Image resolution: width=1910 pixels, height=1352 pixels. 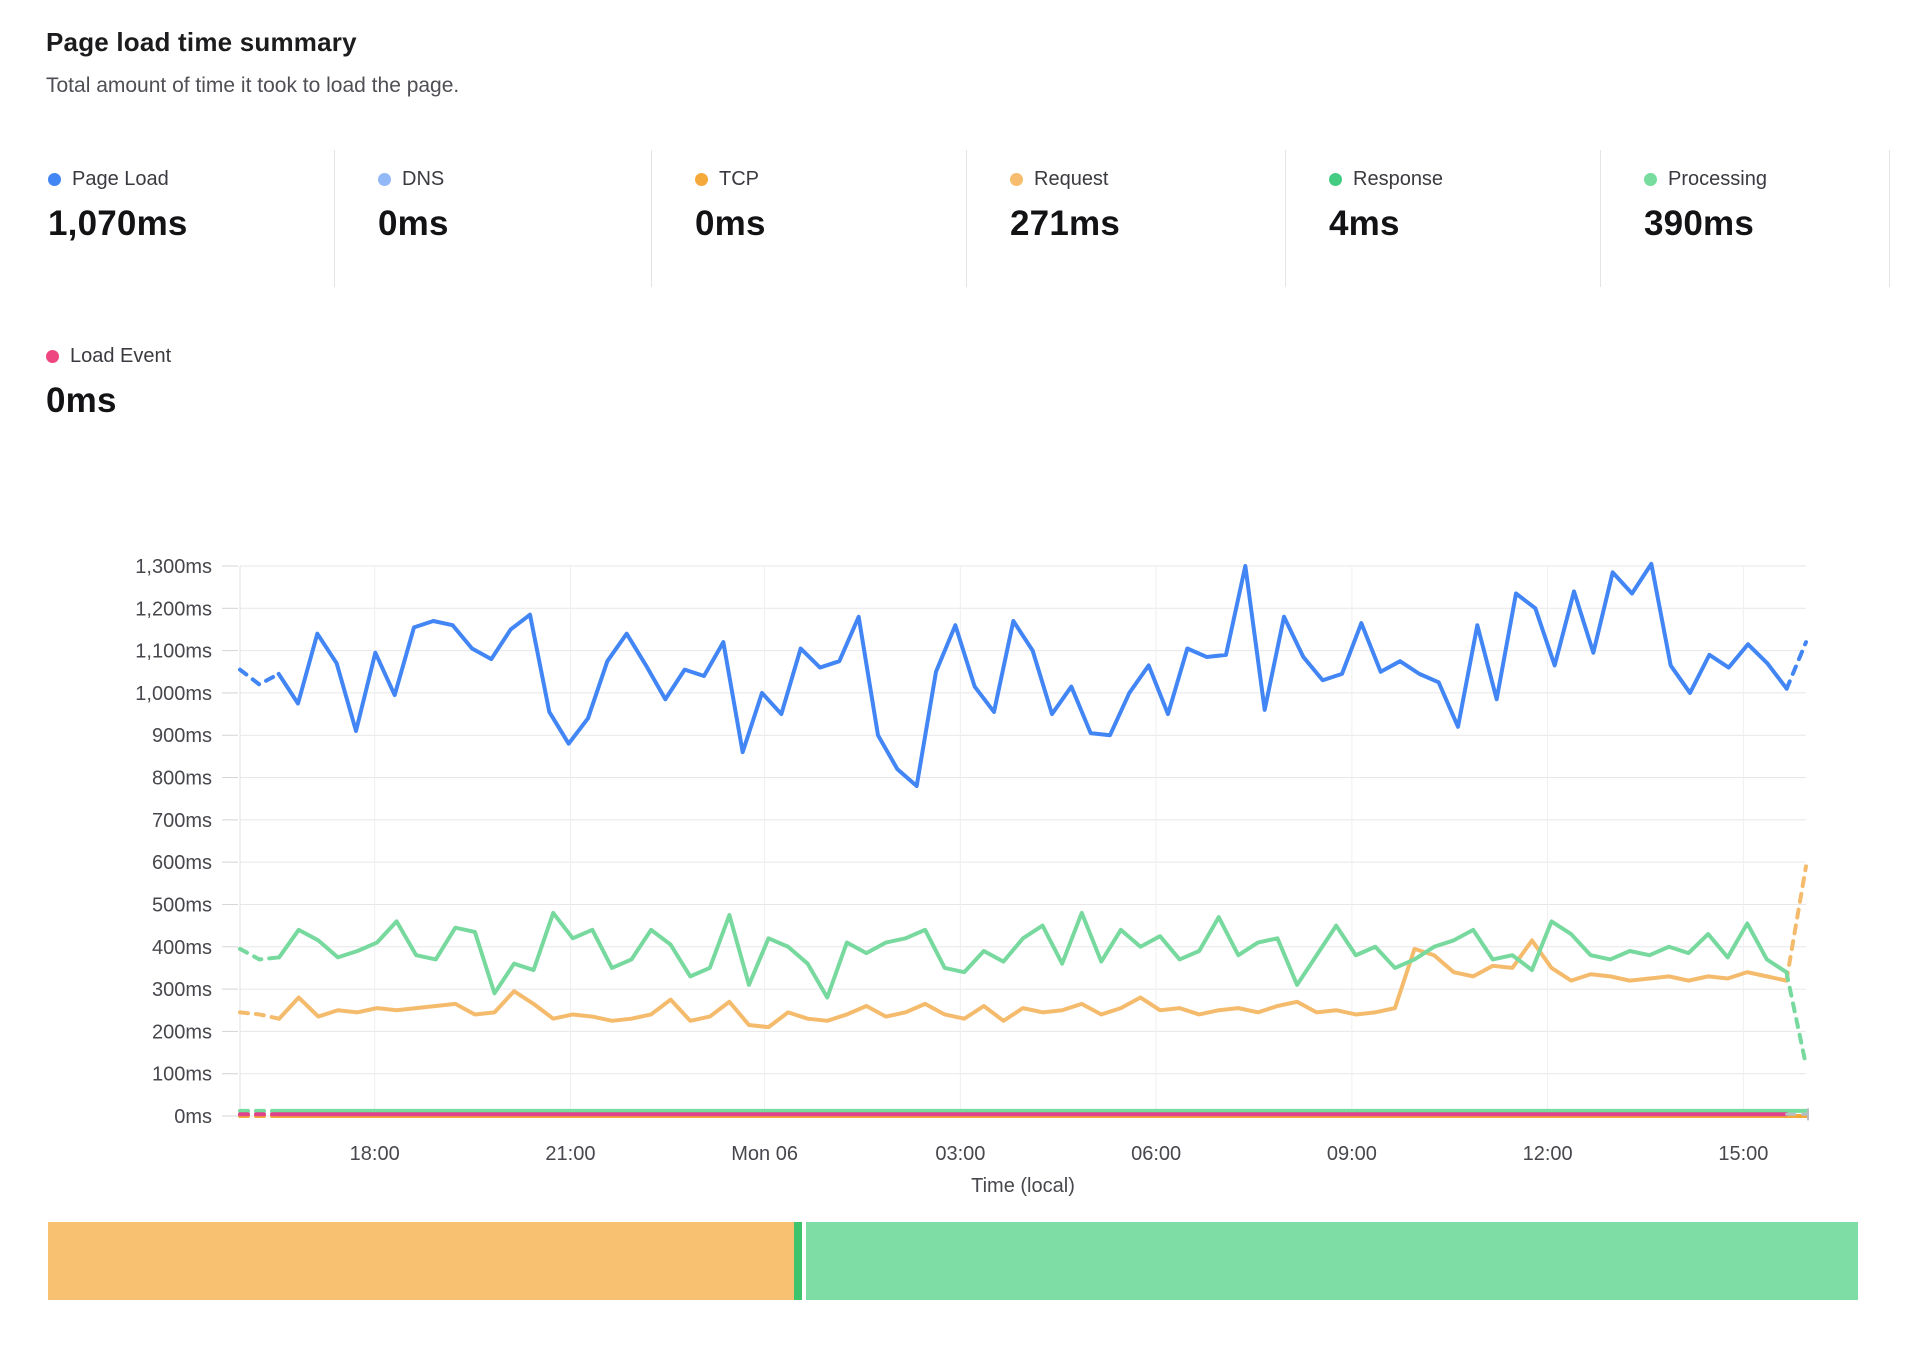 I want to click on bar-segment-request-share, so click(x=421, y=1261).